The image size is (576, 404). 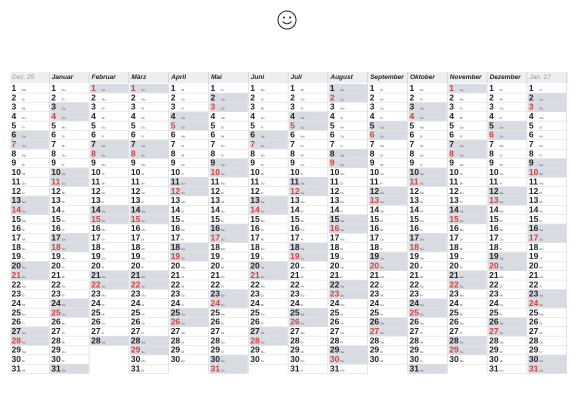 I want to click on day-number: 5, so click(x=332, y=125).